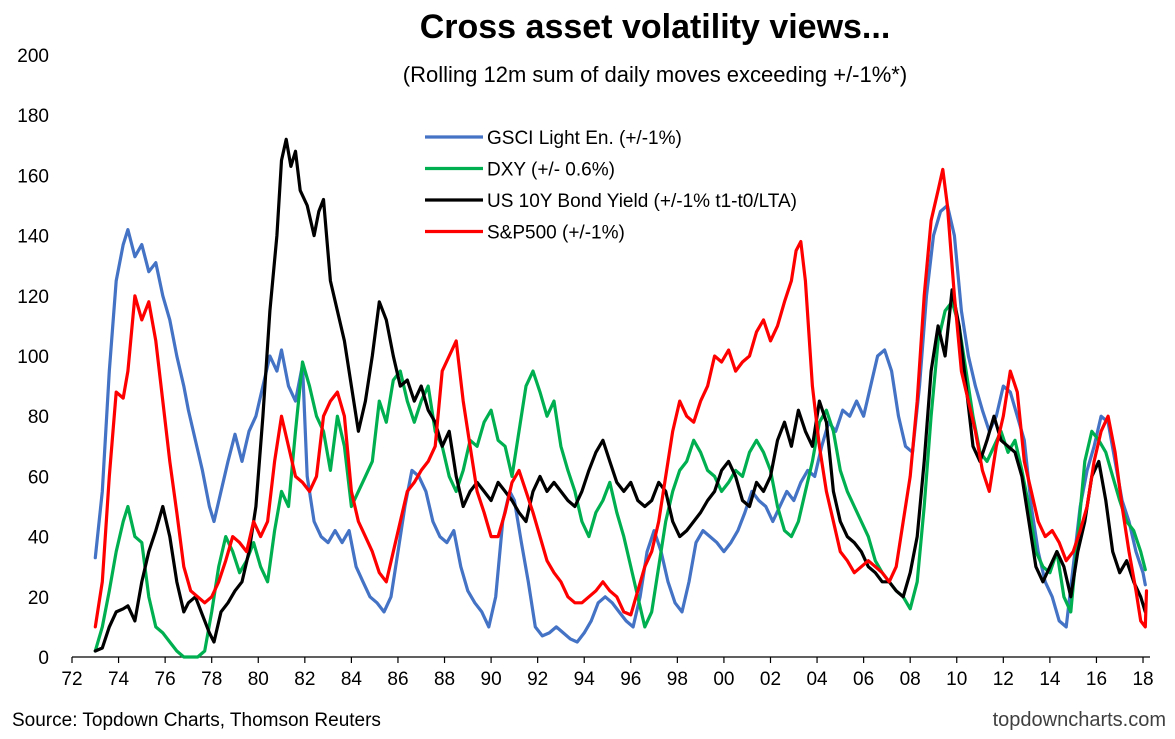 This screenshot has width=1175, height=739. What do you see at coordinates (71, 679) in the screenshot?
I see `x-tick-label: 72` at bounding box center [71, 679].